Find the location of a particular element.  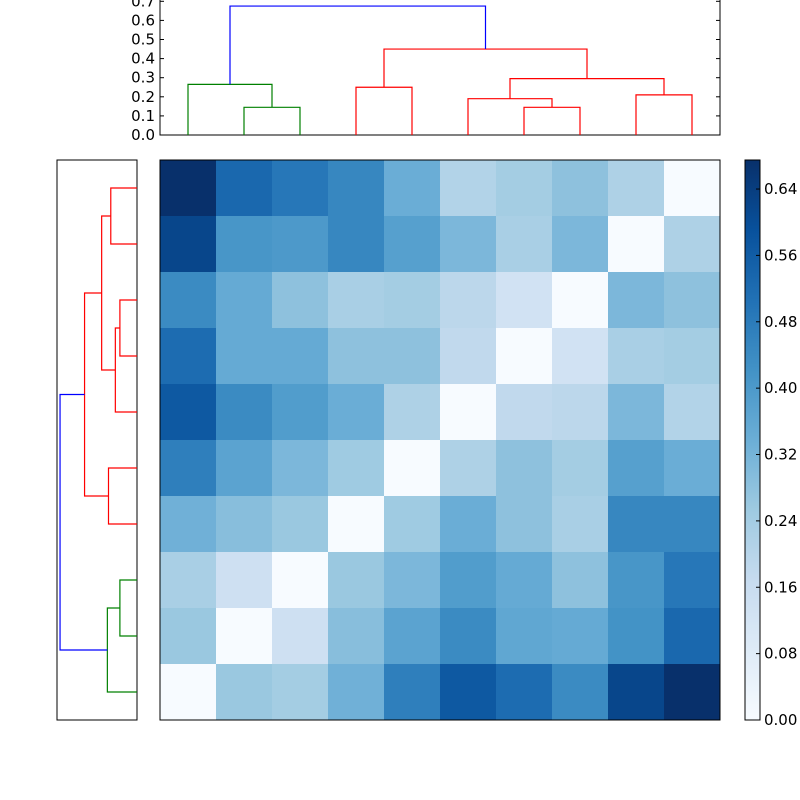

top-ytick-label: 0.2 is located at coordinates (143, 97).